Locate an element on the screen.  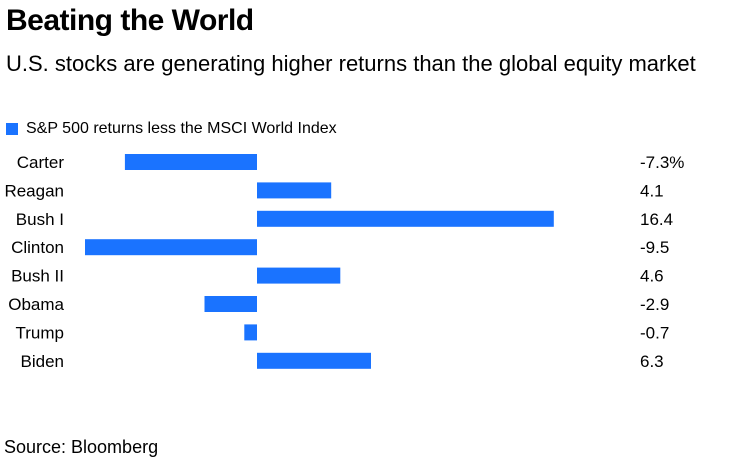
bar-carter is located at coordinates (191, 162).